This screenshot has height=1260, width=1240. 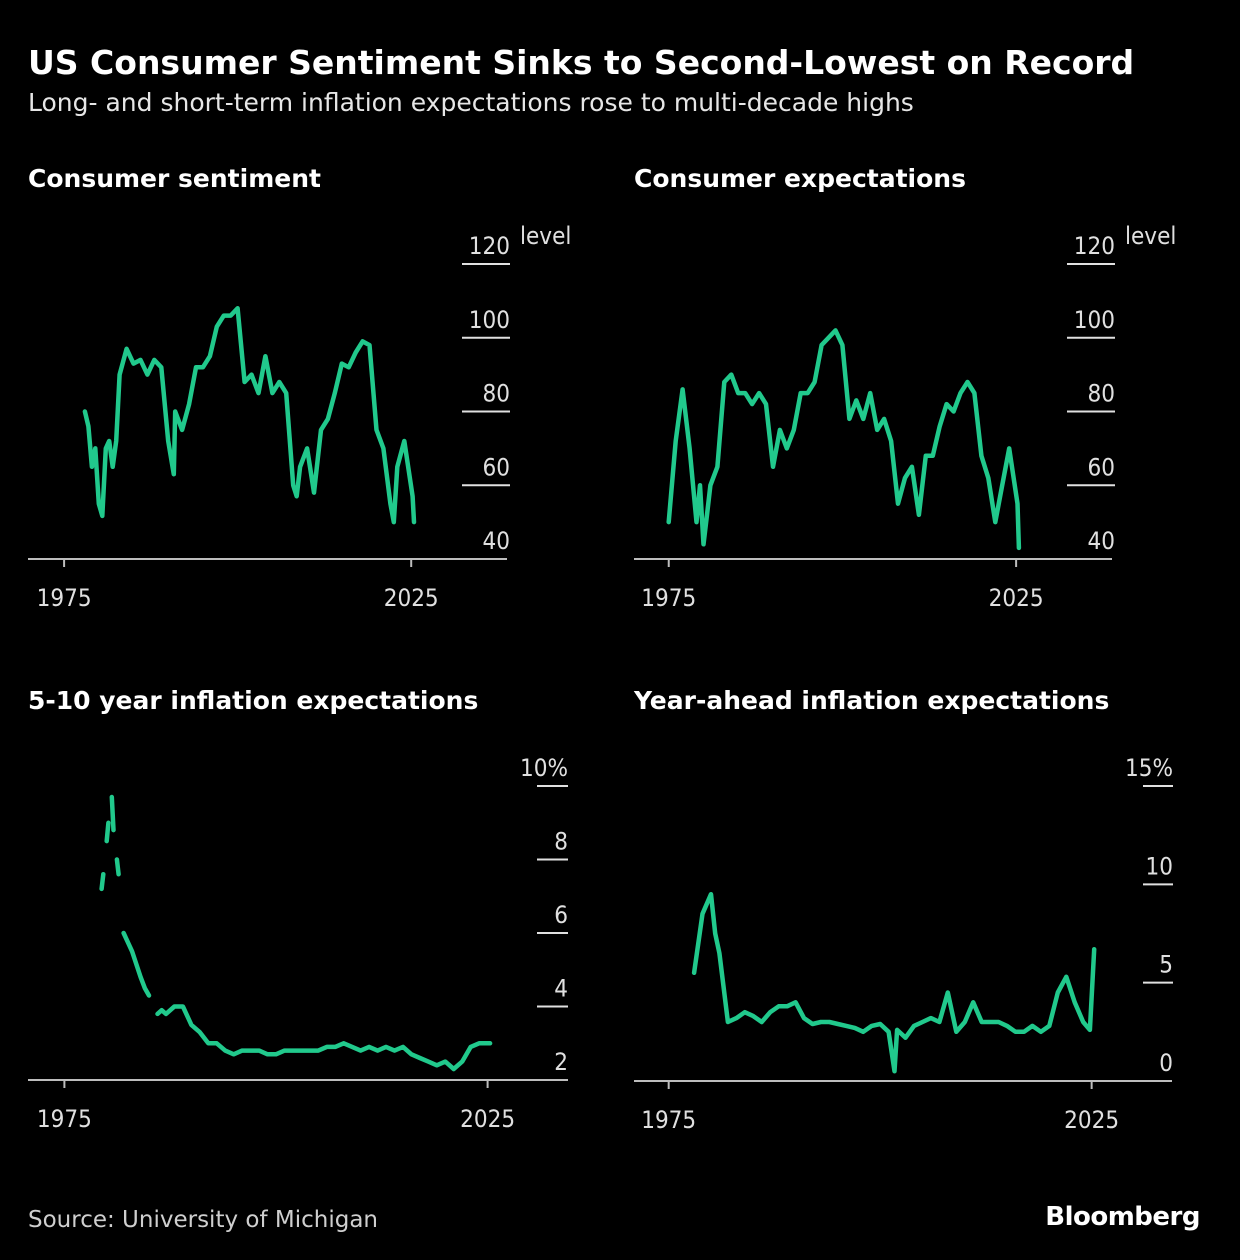 I want to click on y-tick-label: 4, so click(x=561, y=989).